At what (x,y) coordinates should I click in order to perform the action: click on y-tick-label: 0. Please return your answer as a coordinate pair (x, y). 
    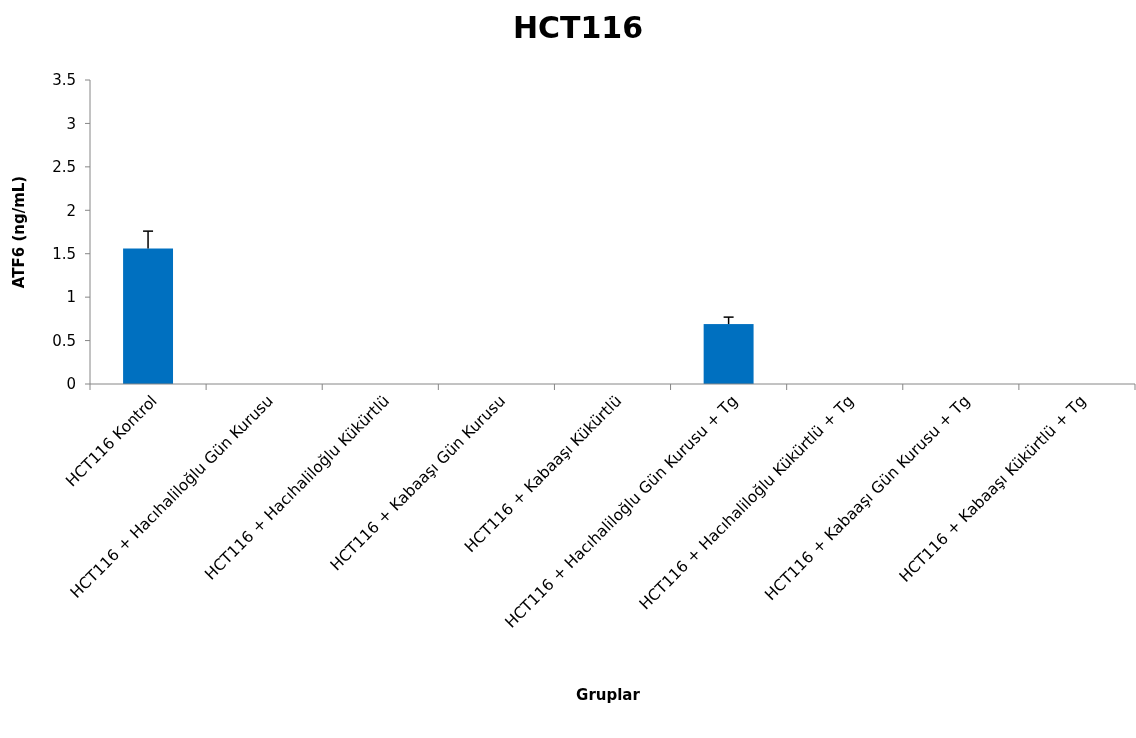
    Looking at the image, I should click on (71, 384).